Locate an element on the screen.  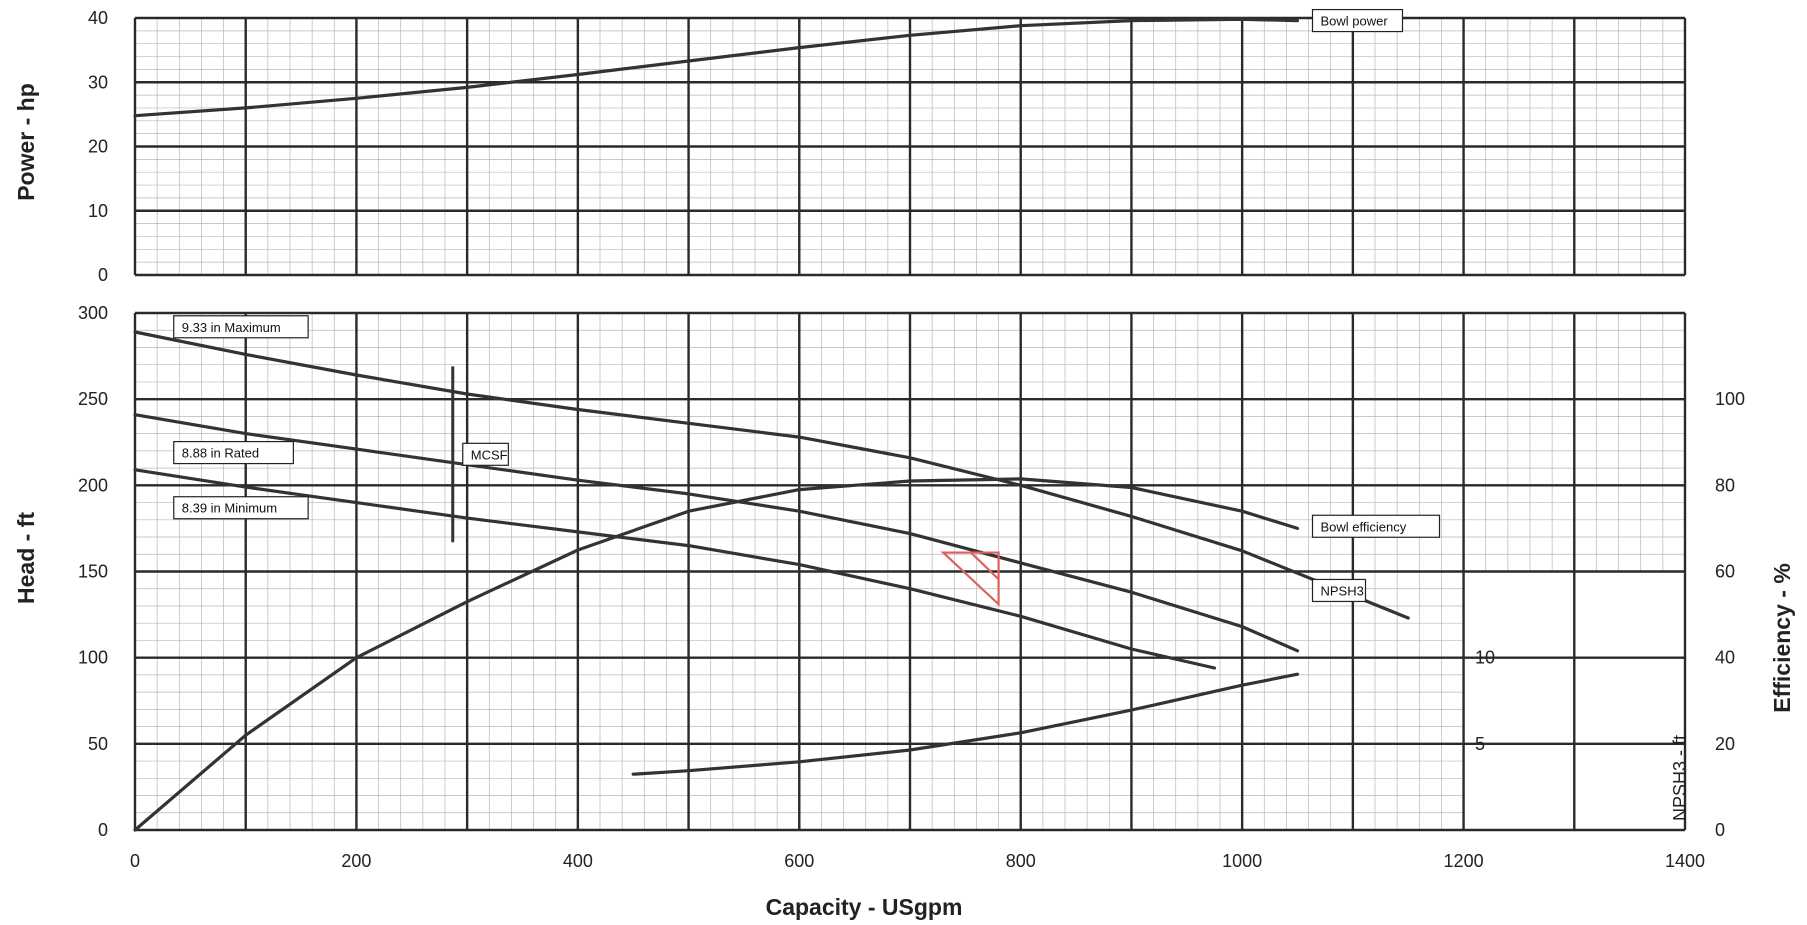
bowl-power-label: Bowl power is located at coordinates (1357, 20).